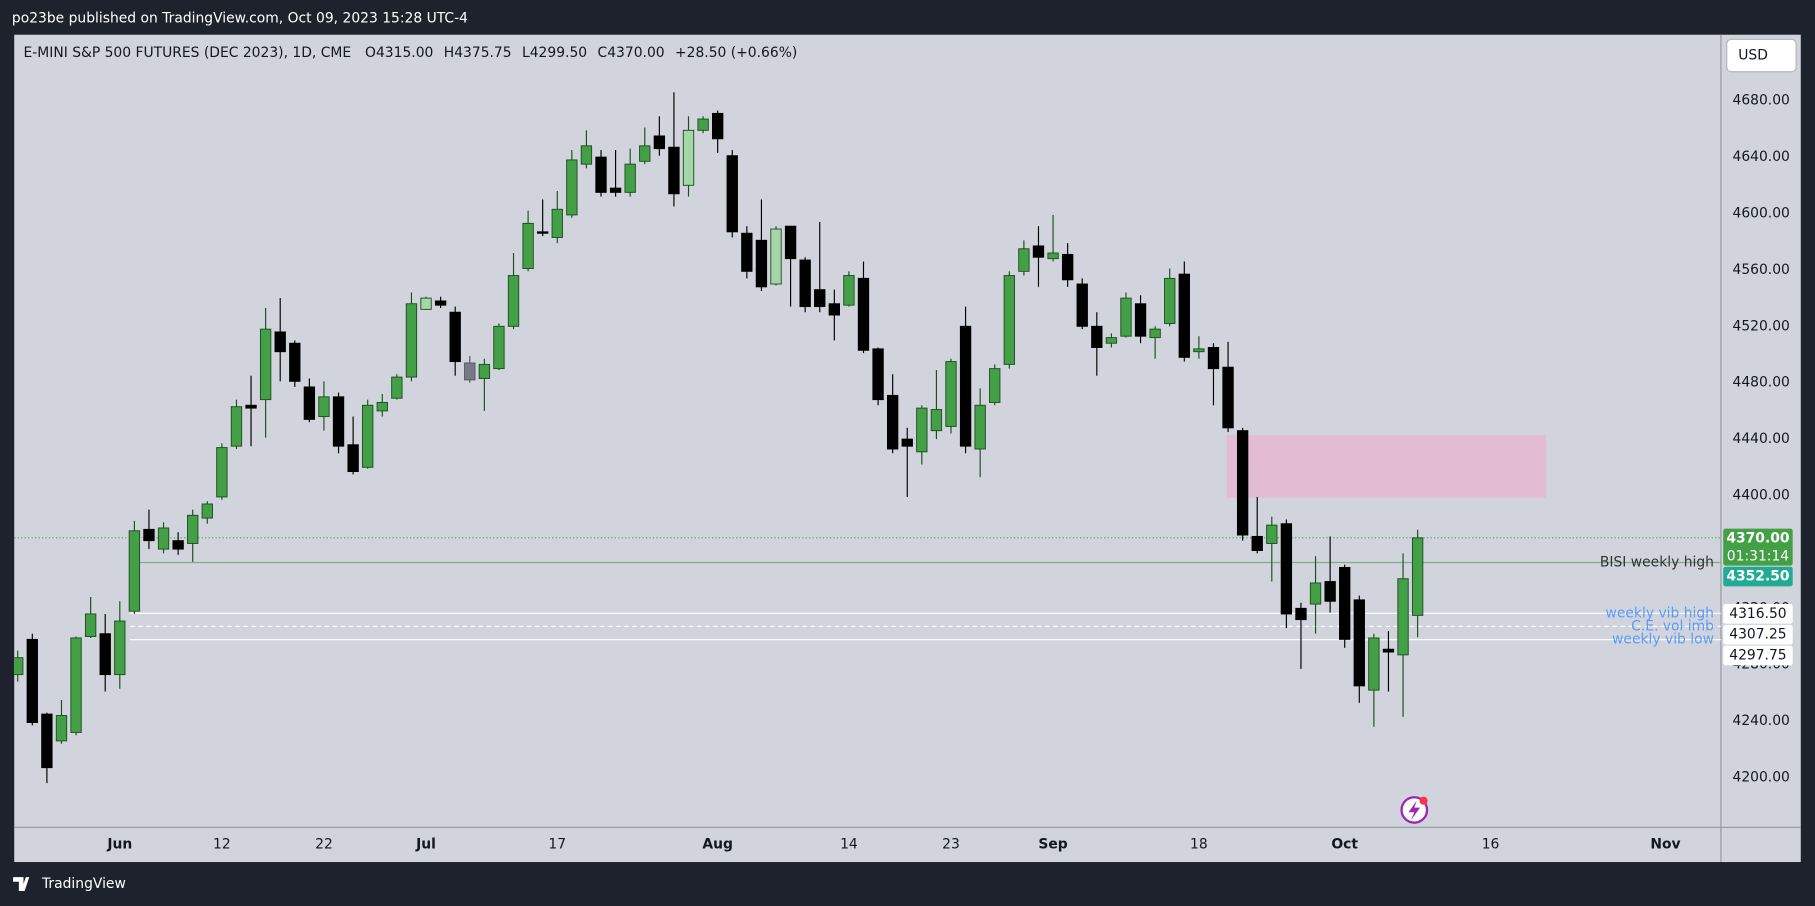  What do you see at coordinates (1761, 439) in the screenshot?
I see `y-tick-label: 4440.00` at bounding box center [1761, 439].